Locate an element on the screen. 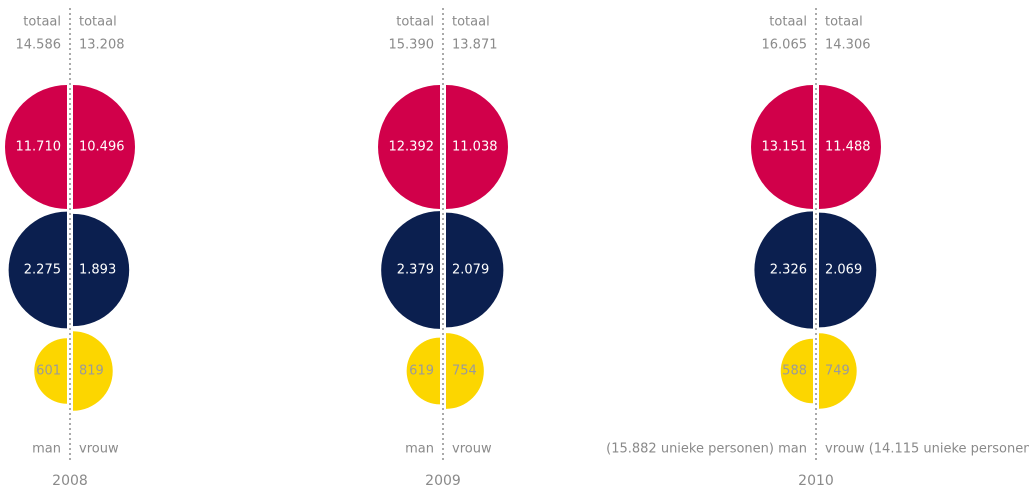 Image resolution: width=1029 pixels, height=489 pixels. value-label: 11.488 is located at coordinates (848, 147).